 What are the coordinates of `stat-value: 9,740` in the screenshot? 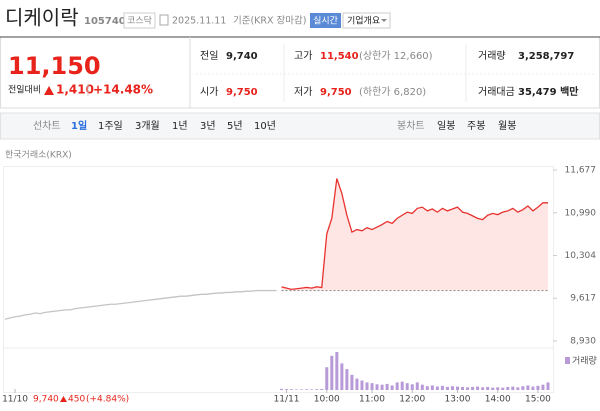 It's located at (242, 56).